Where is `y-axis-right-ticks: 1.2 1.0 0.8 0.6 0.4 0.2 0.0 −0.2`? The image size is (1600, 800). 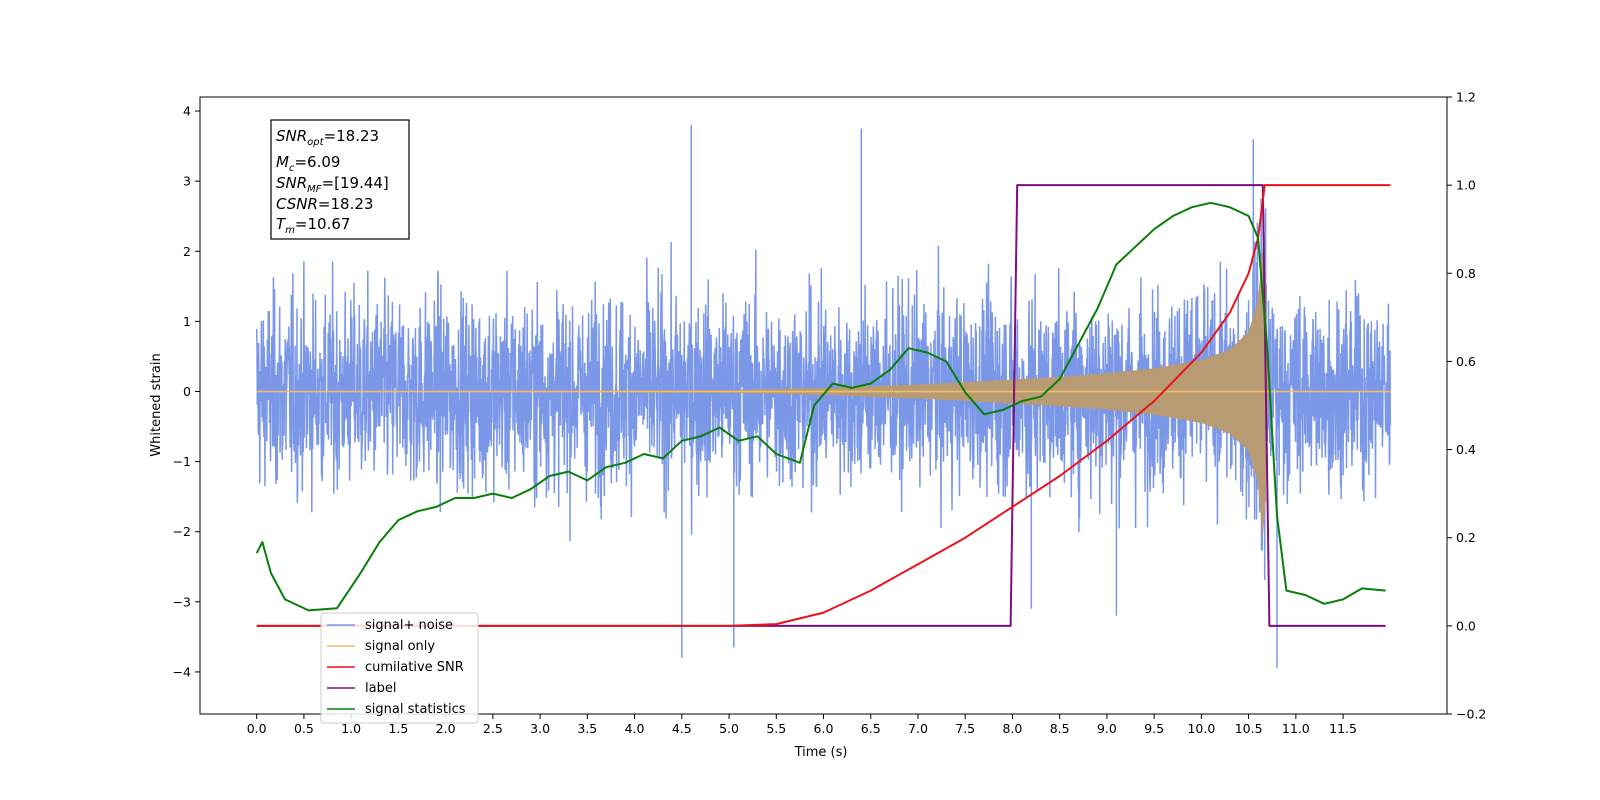
y-axis-right-ticks: 1.2 1.0 0.8 0.6 0.4 0.2 0.0 −0.2 is located at coordinates (1466, 406).